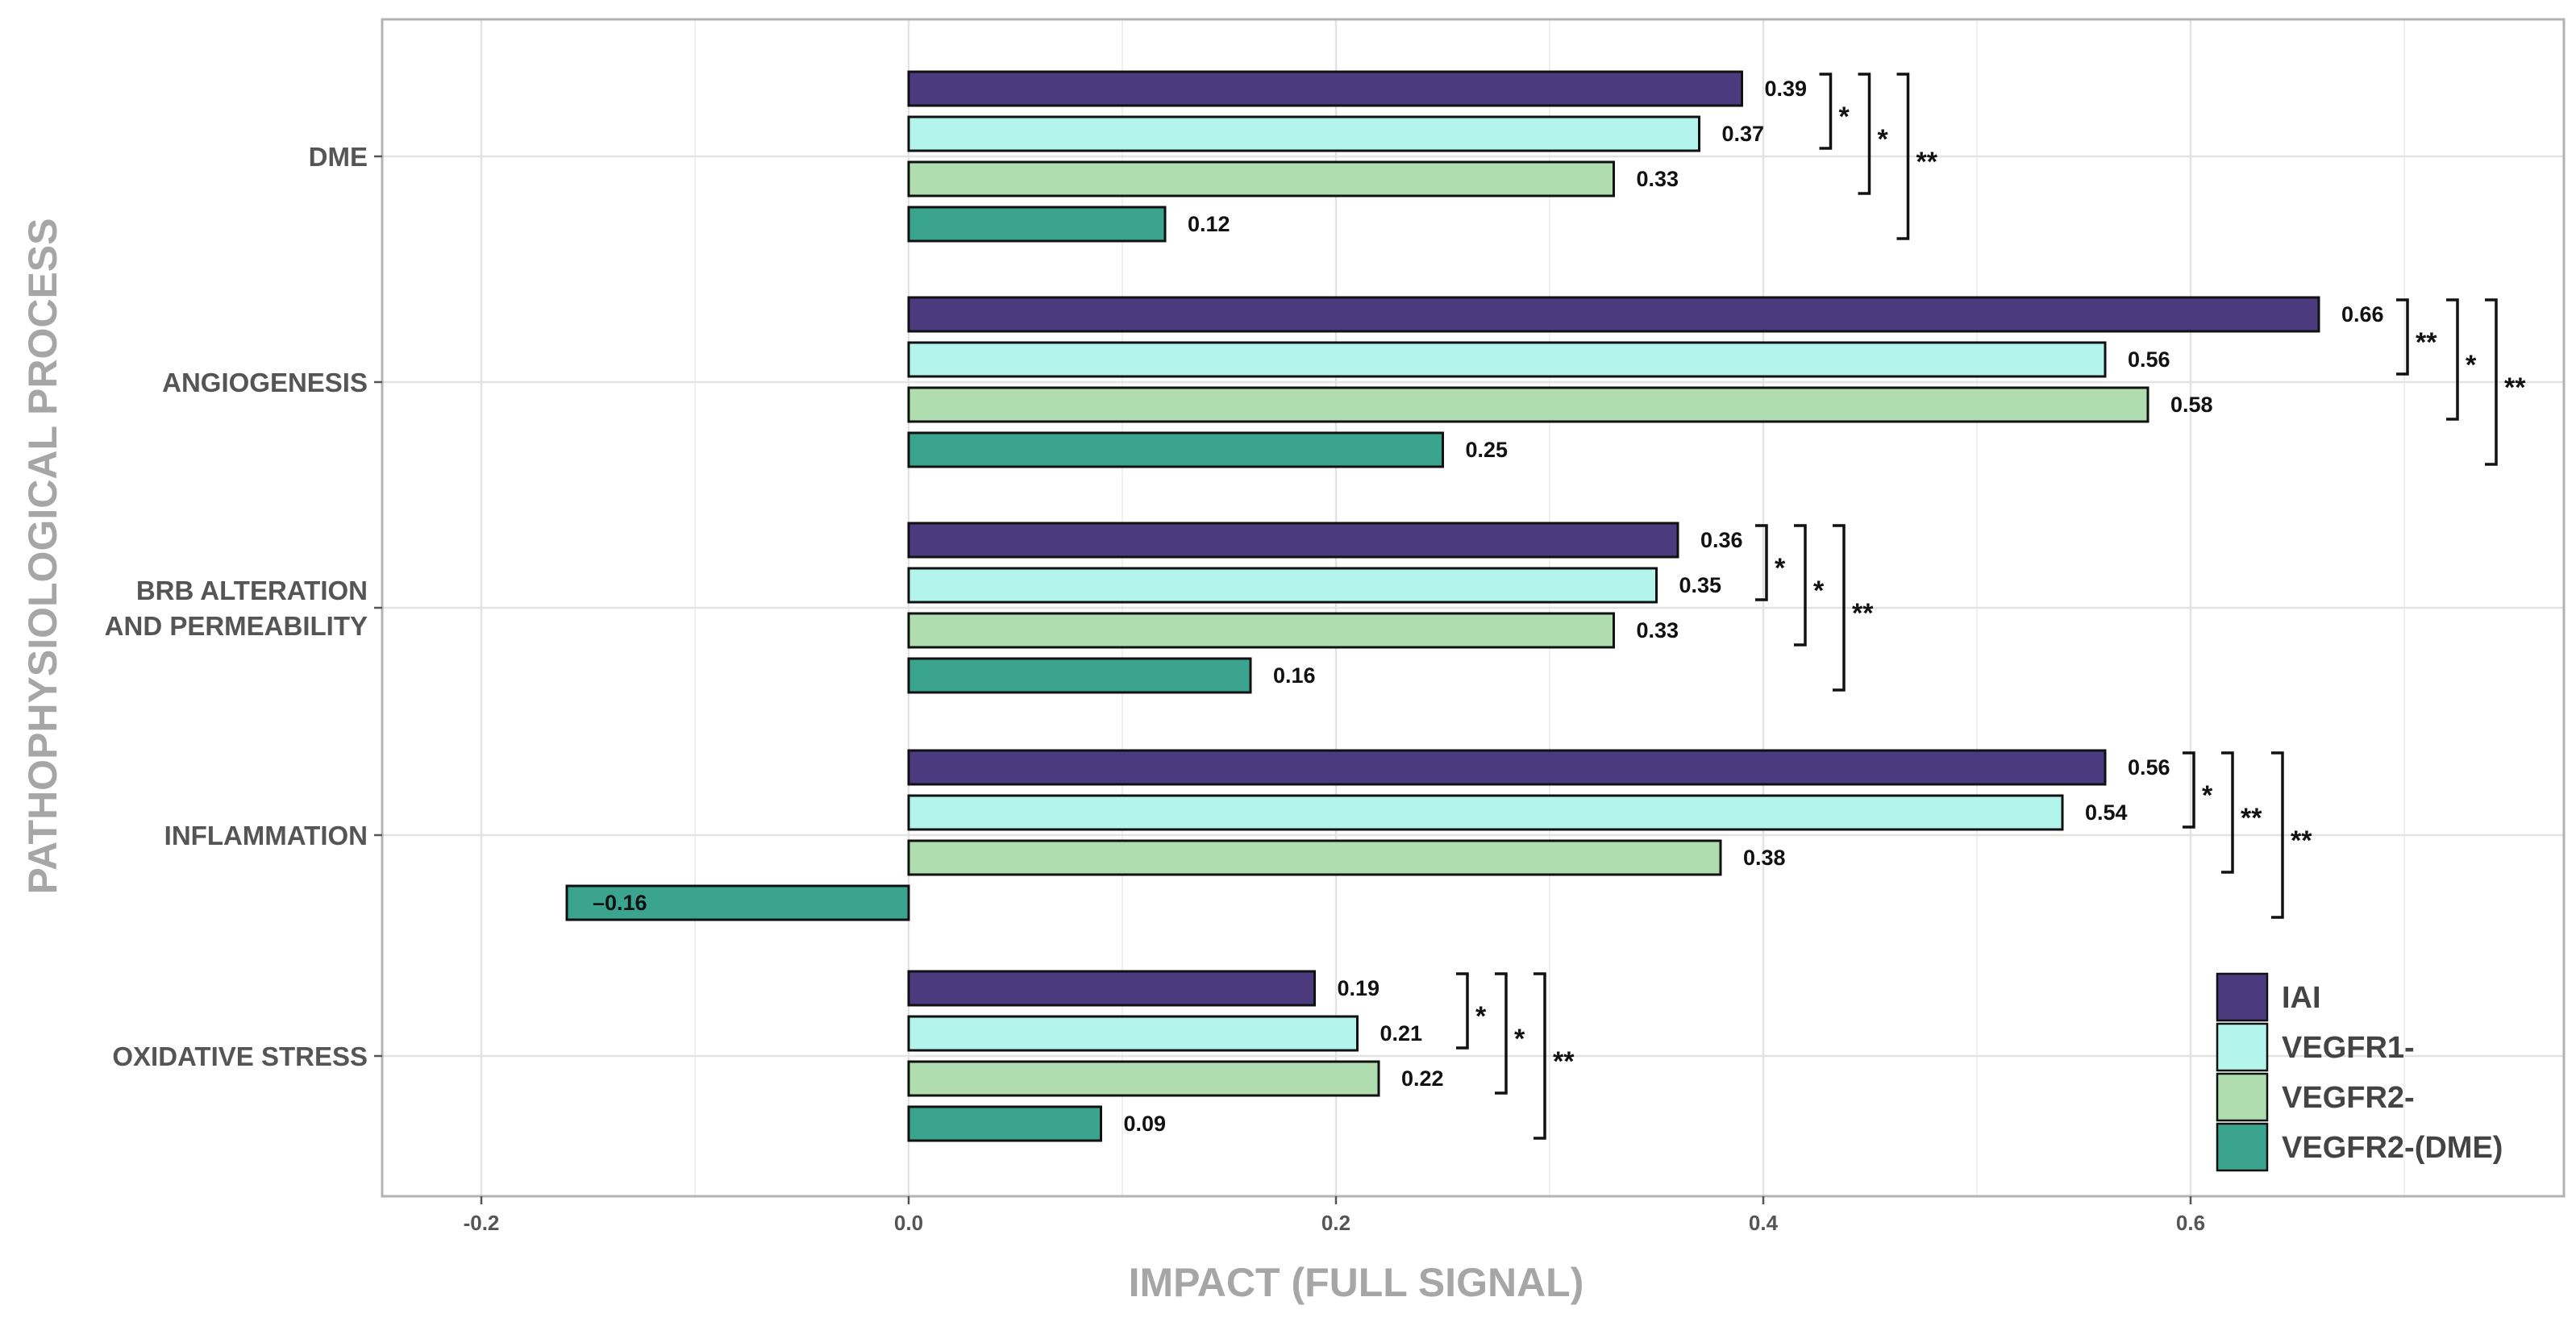 The image size is (2576, 1322). What do you see at coordinates (2107, 812) in the screenshot?
I see `bar-value-label: 0.54` at bounding box center [2107, 812].